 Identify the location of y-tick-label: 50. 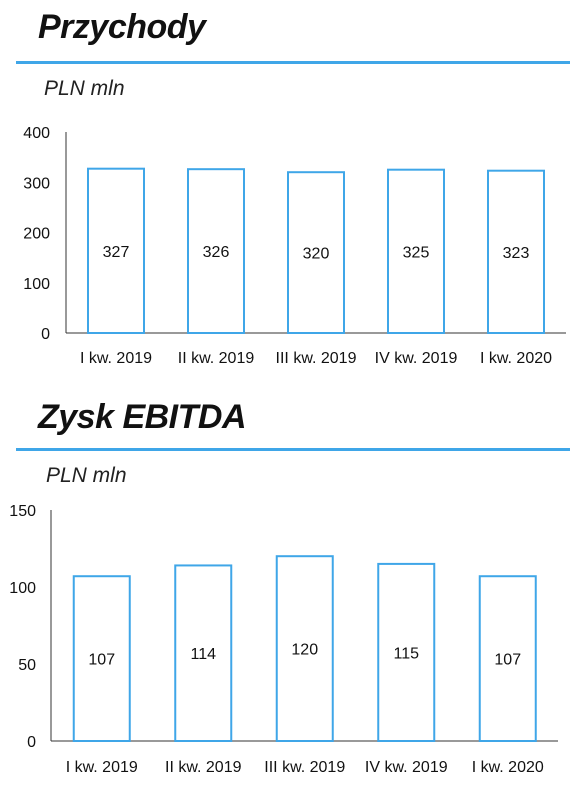
(27, 665).